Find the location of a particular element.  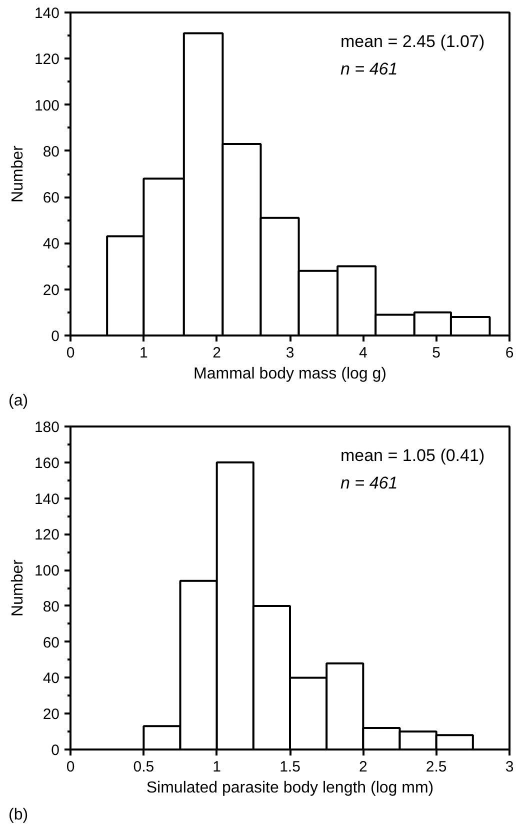

x-tick-label: 6 is located at coordinates (509, 353).